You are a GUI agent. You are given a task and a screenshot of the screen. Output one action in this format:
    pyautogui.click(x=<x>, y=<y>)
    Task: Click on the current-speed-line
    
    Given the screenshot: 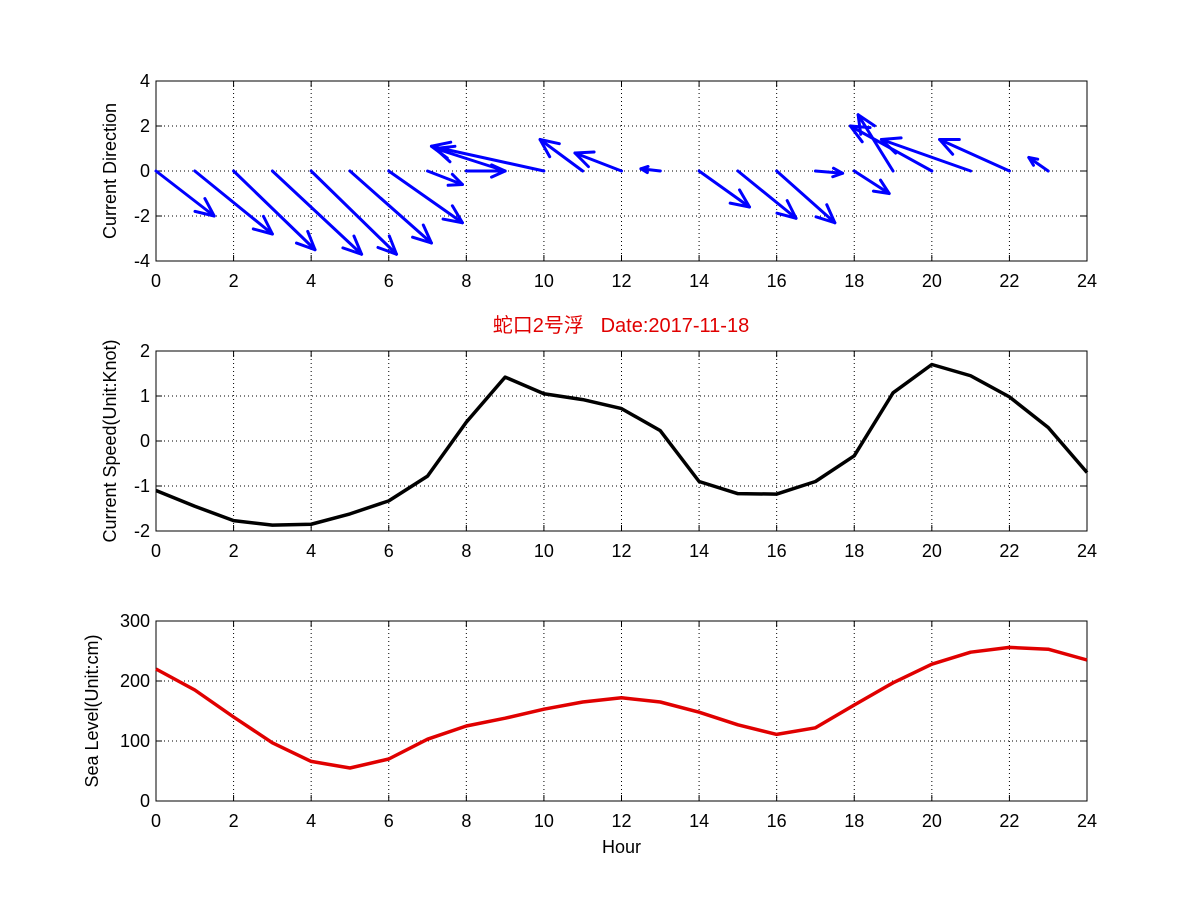 What is the action you would take?
    pyautogui.click(x=622, y=444)
    